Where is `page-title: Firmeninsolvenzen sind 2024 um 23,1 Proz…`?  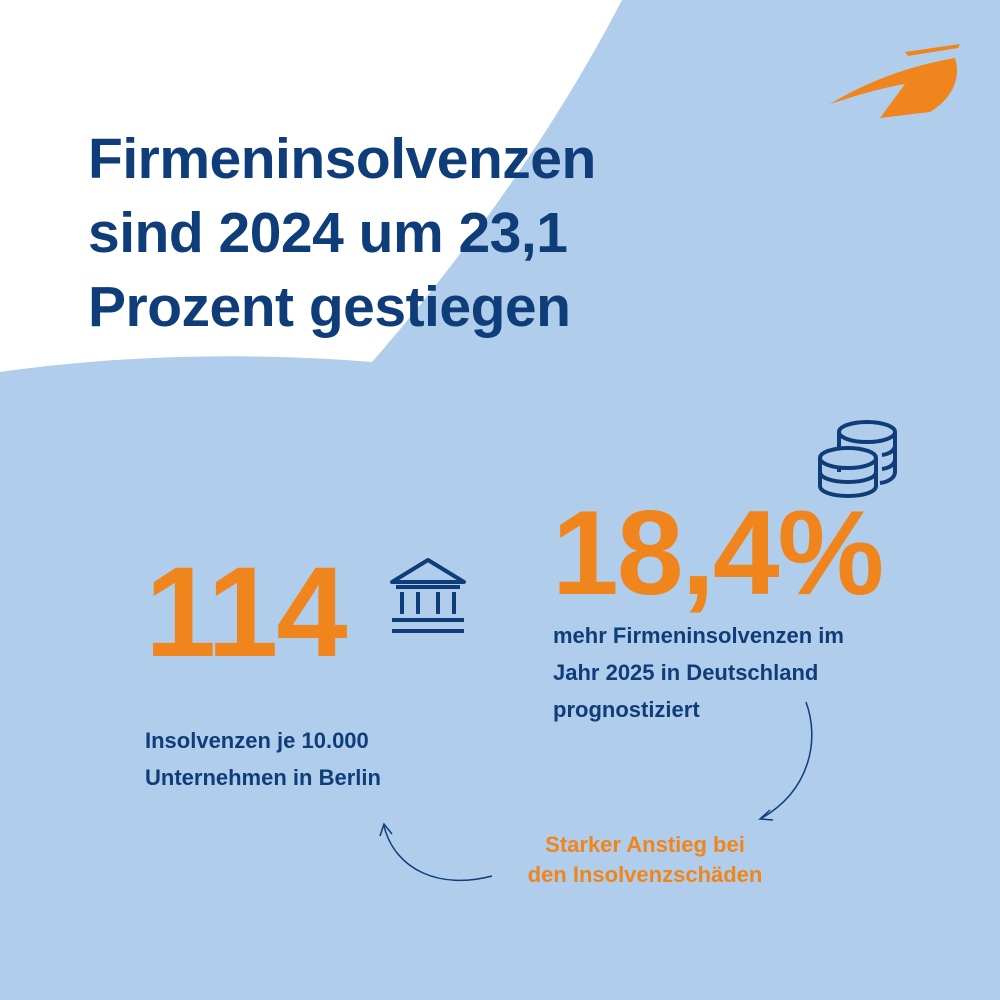 page-title: Firmeninsolvenzen sind 2024 um 23,1 Proz… is located at coordinates (342, 233).